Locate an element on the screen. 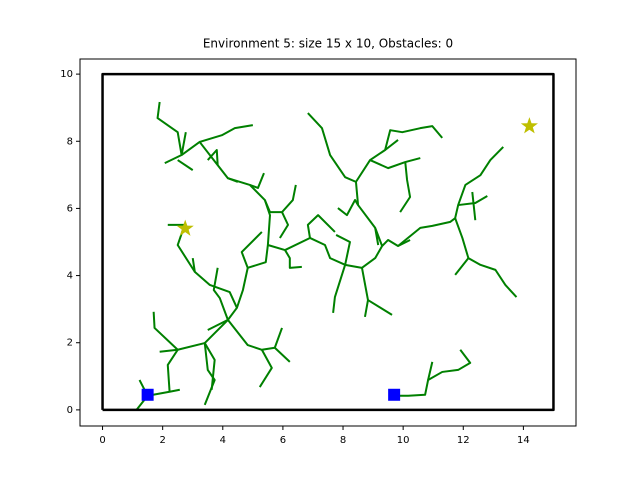 This screenshot has height=480, width=640. x-tick-label: 0 is located at coordinates (102, 440).